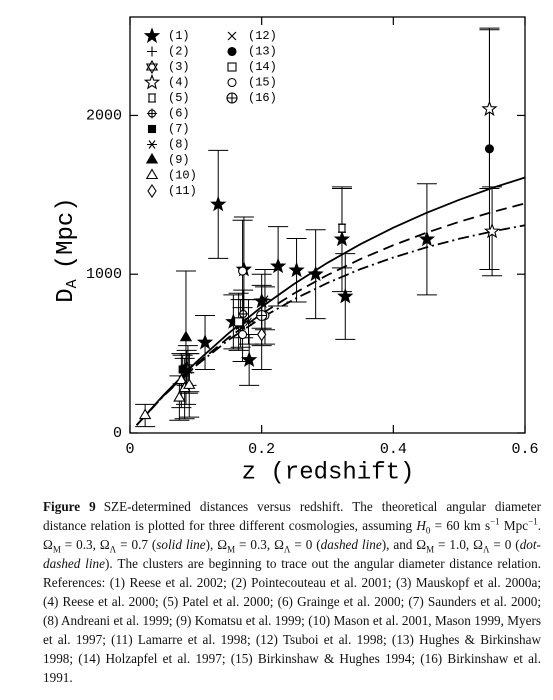 Image resolution: width=553 pixels, height=700 pixels. What do you see at coordinates (262, 83) in the screenshot?
I see `legend-label: (15)` at bounding box center [262, 83].